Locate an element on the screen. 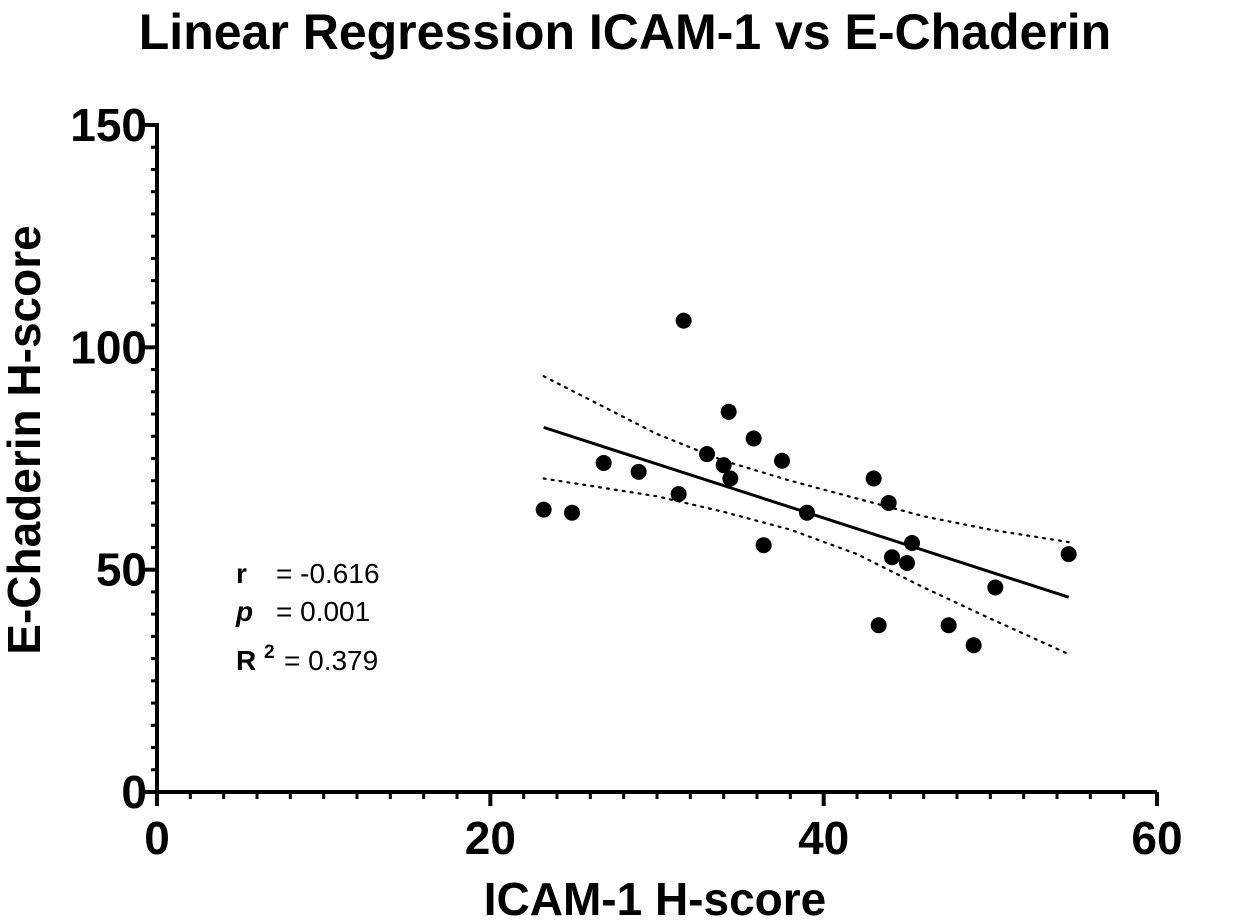 Image resolution: width=1250 pixels, height=924 pixels. y-tick-label: 100 is located at coordinates (108, 347).